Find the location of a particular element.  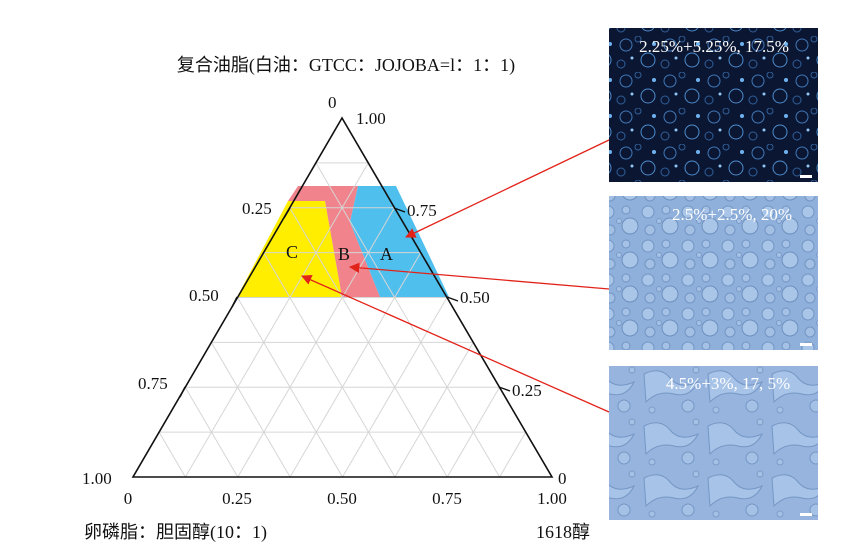

tick-top-left: 0 is located at coordinates (332, 102).